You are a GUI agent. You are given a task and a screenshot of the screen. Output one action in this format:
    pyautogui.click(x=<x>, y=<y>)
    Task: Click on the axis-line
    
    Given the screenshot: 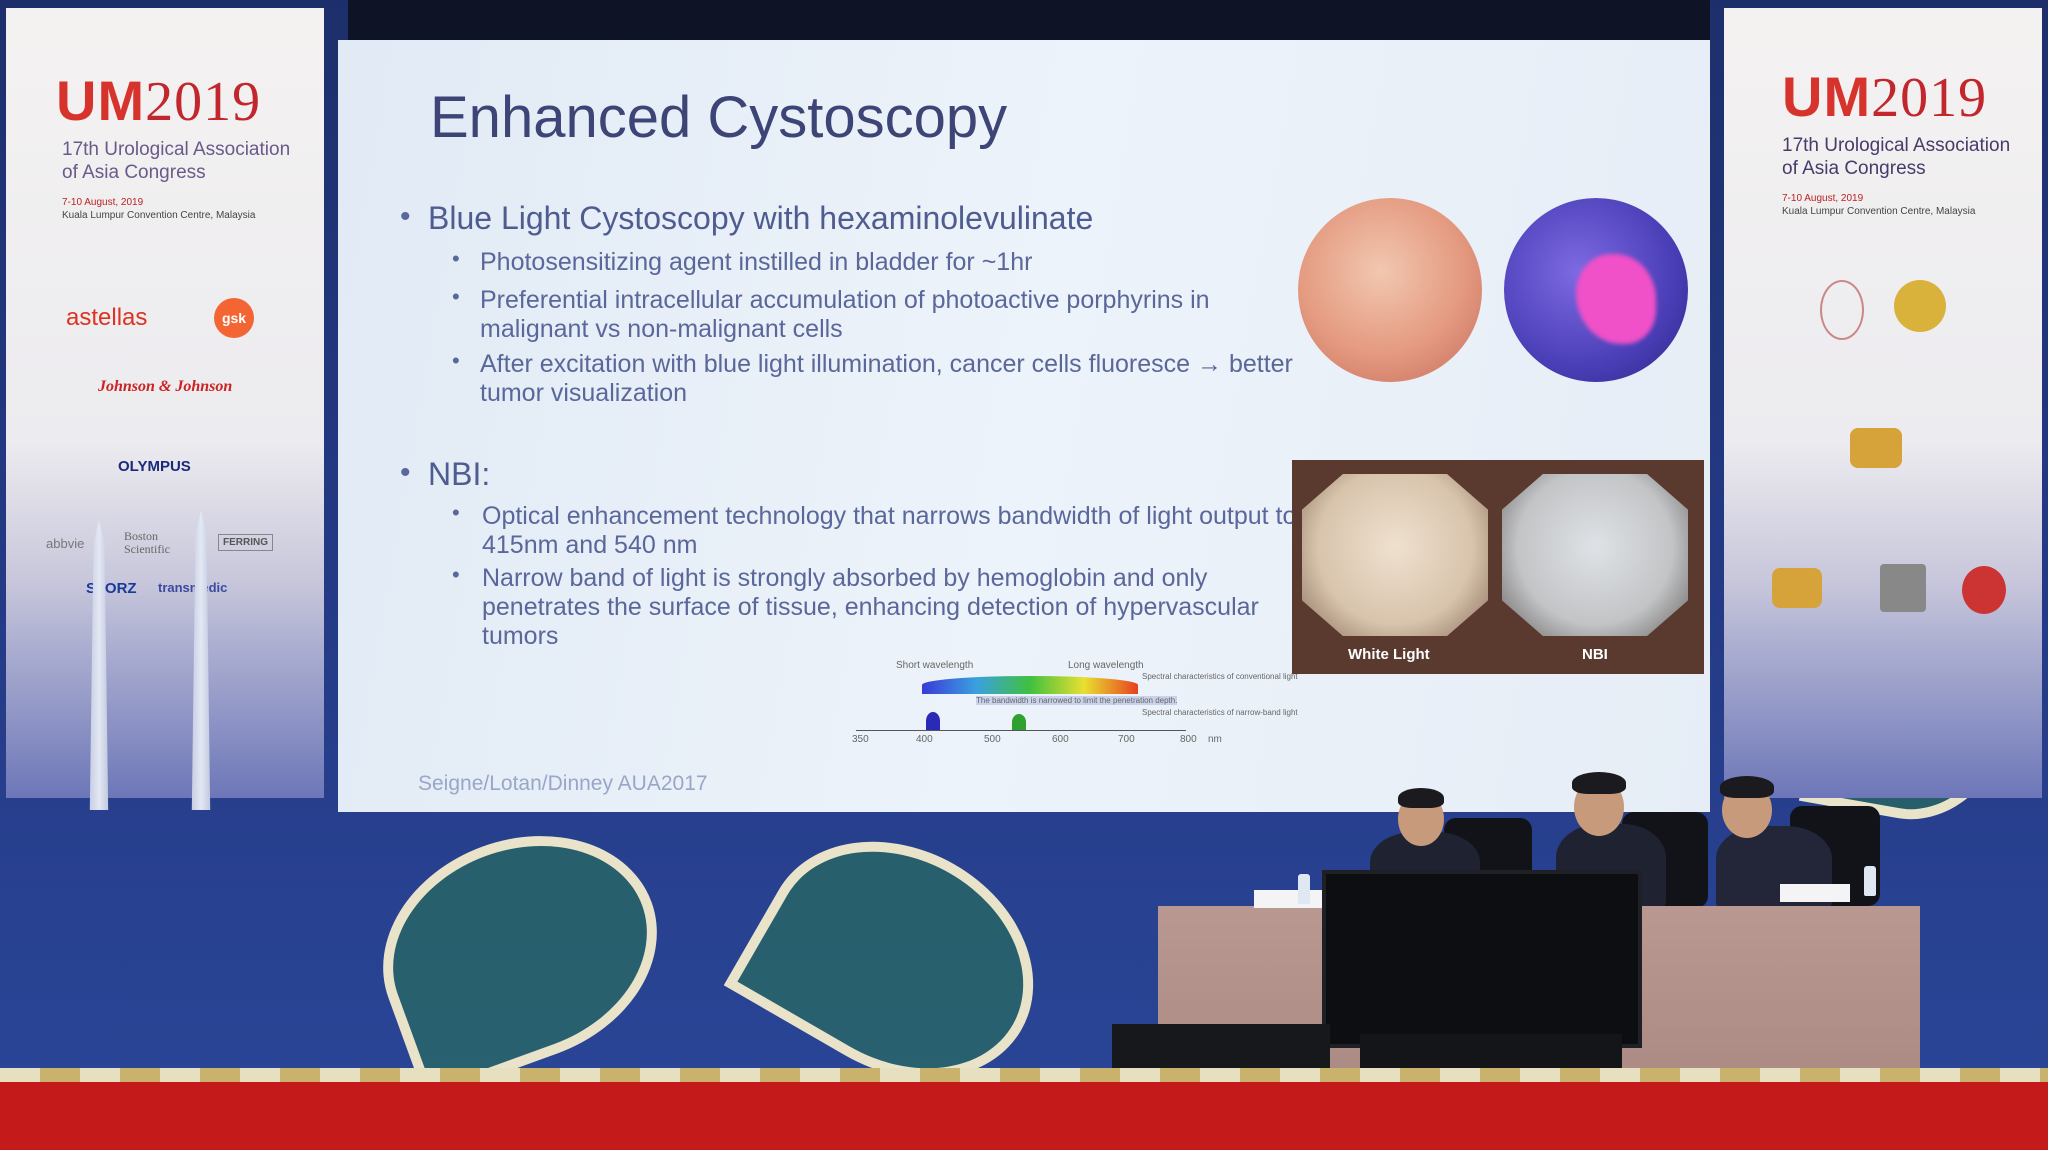 What is the action you would take?
    pyautogui.click(x=1021, y=730)
    